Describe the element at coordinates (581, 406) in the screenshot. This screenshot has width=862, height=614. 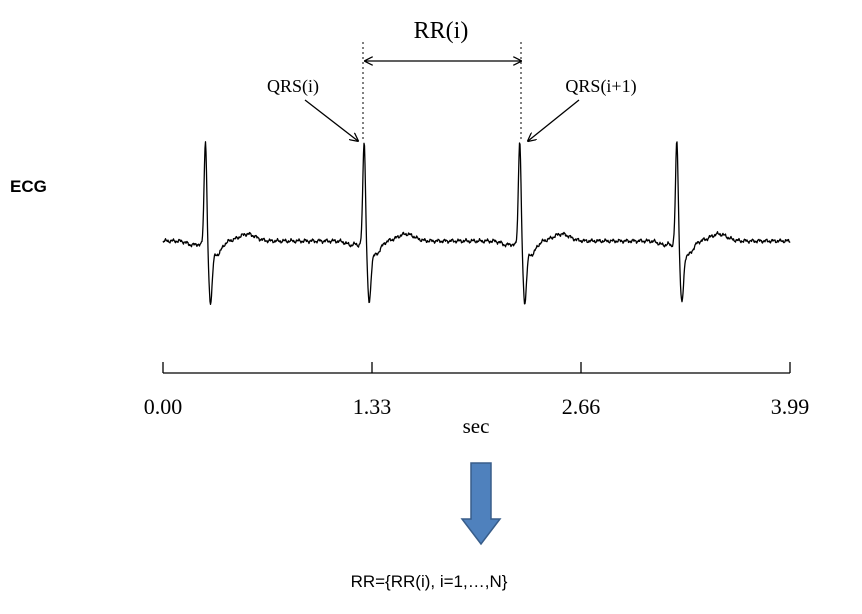
I see `axis-tick-label: 2.66` at that location.